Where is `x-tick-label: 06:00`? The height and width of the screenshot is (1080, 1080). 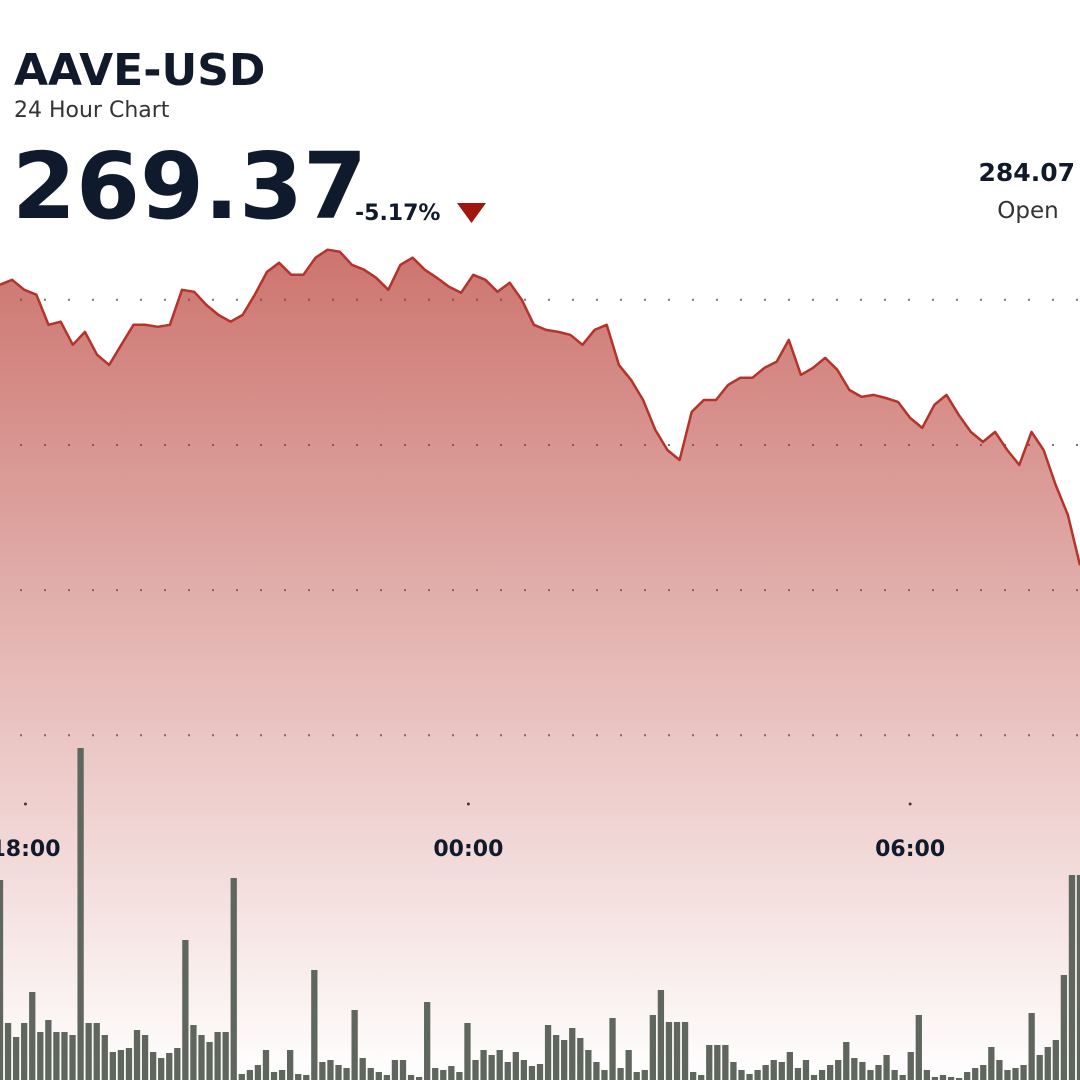
x-tick-label: 06:00 is located at coordinates (910, 849).